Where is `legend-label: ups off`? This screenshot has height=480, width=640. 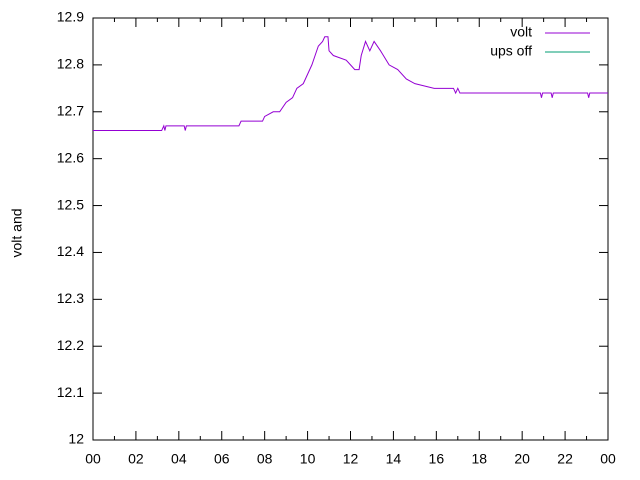 legend-label: ups off is located at coordinates (511, 51).